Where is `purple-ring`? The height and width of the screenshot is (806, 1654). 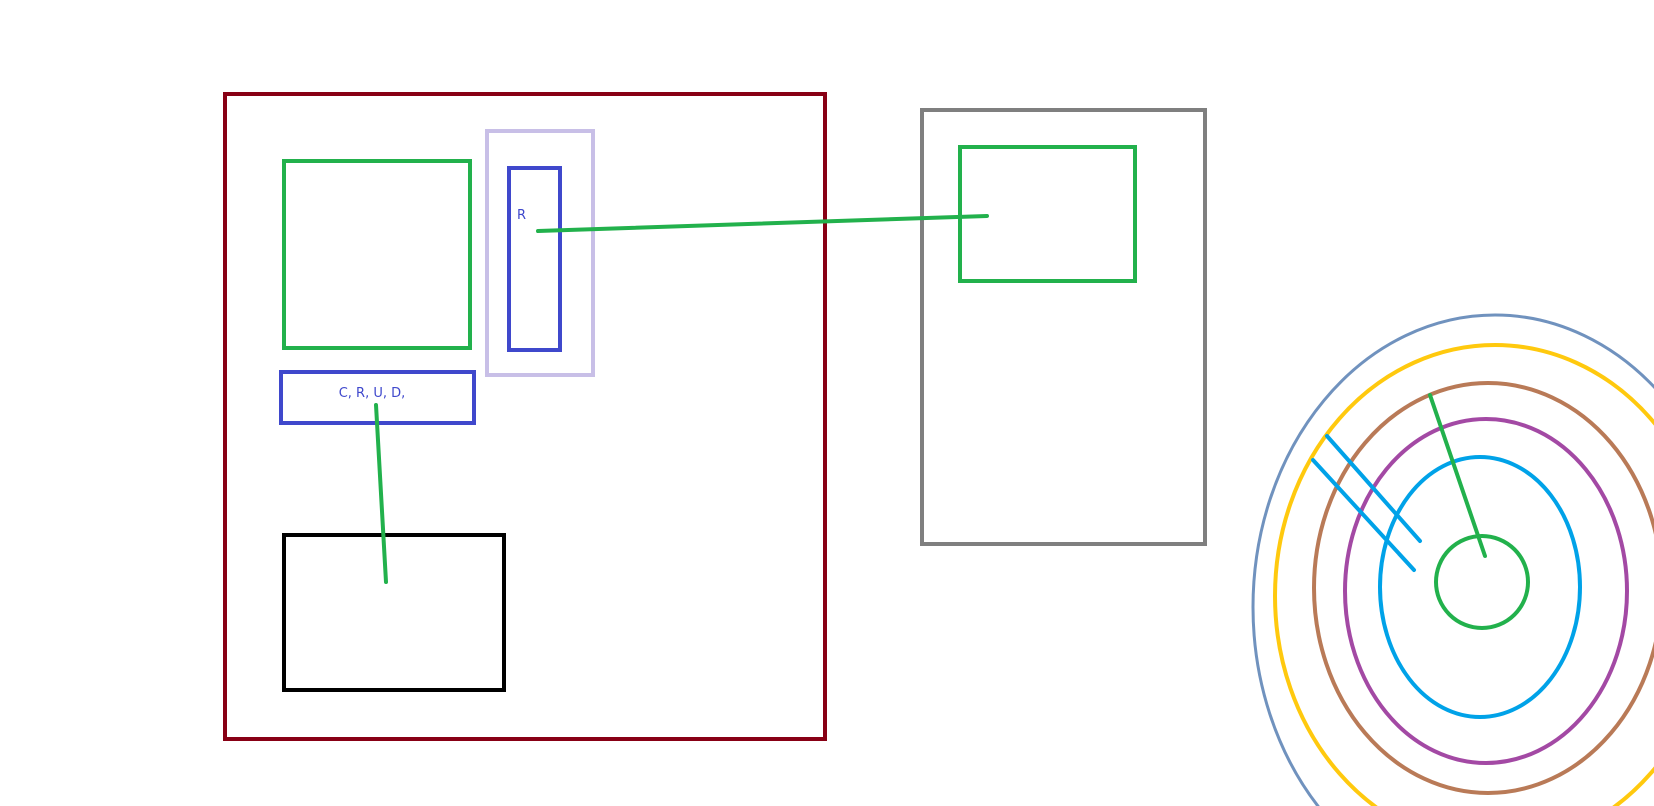
purple-ring is located at coordinates (1486, 591).